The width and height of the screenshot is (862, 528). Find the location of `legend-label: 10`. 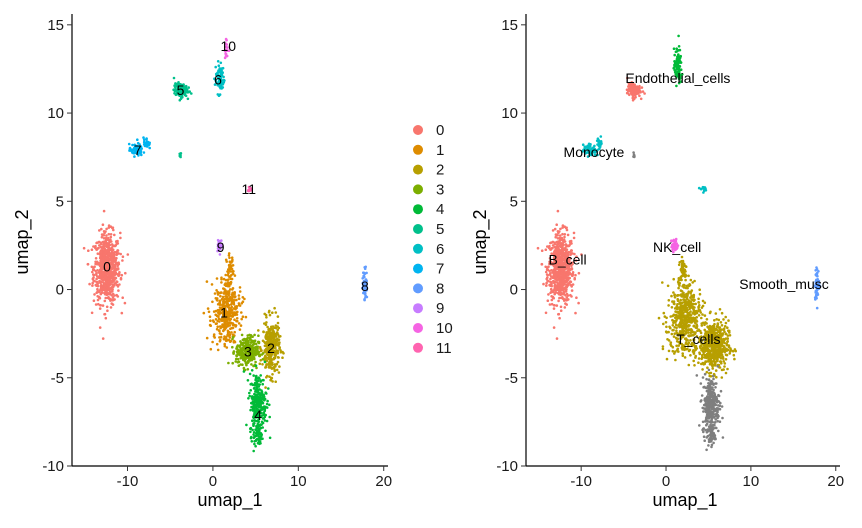

legend-label: 10 is located at coordinates (444, 328).